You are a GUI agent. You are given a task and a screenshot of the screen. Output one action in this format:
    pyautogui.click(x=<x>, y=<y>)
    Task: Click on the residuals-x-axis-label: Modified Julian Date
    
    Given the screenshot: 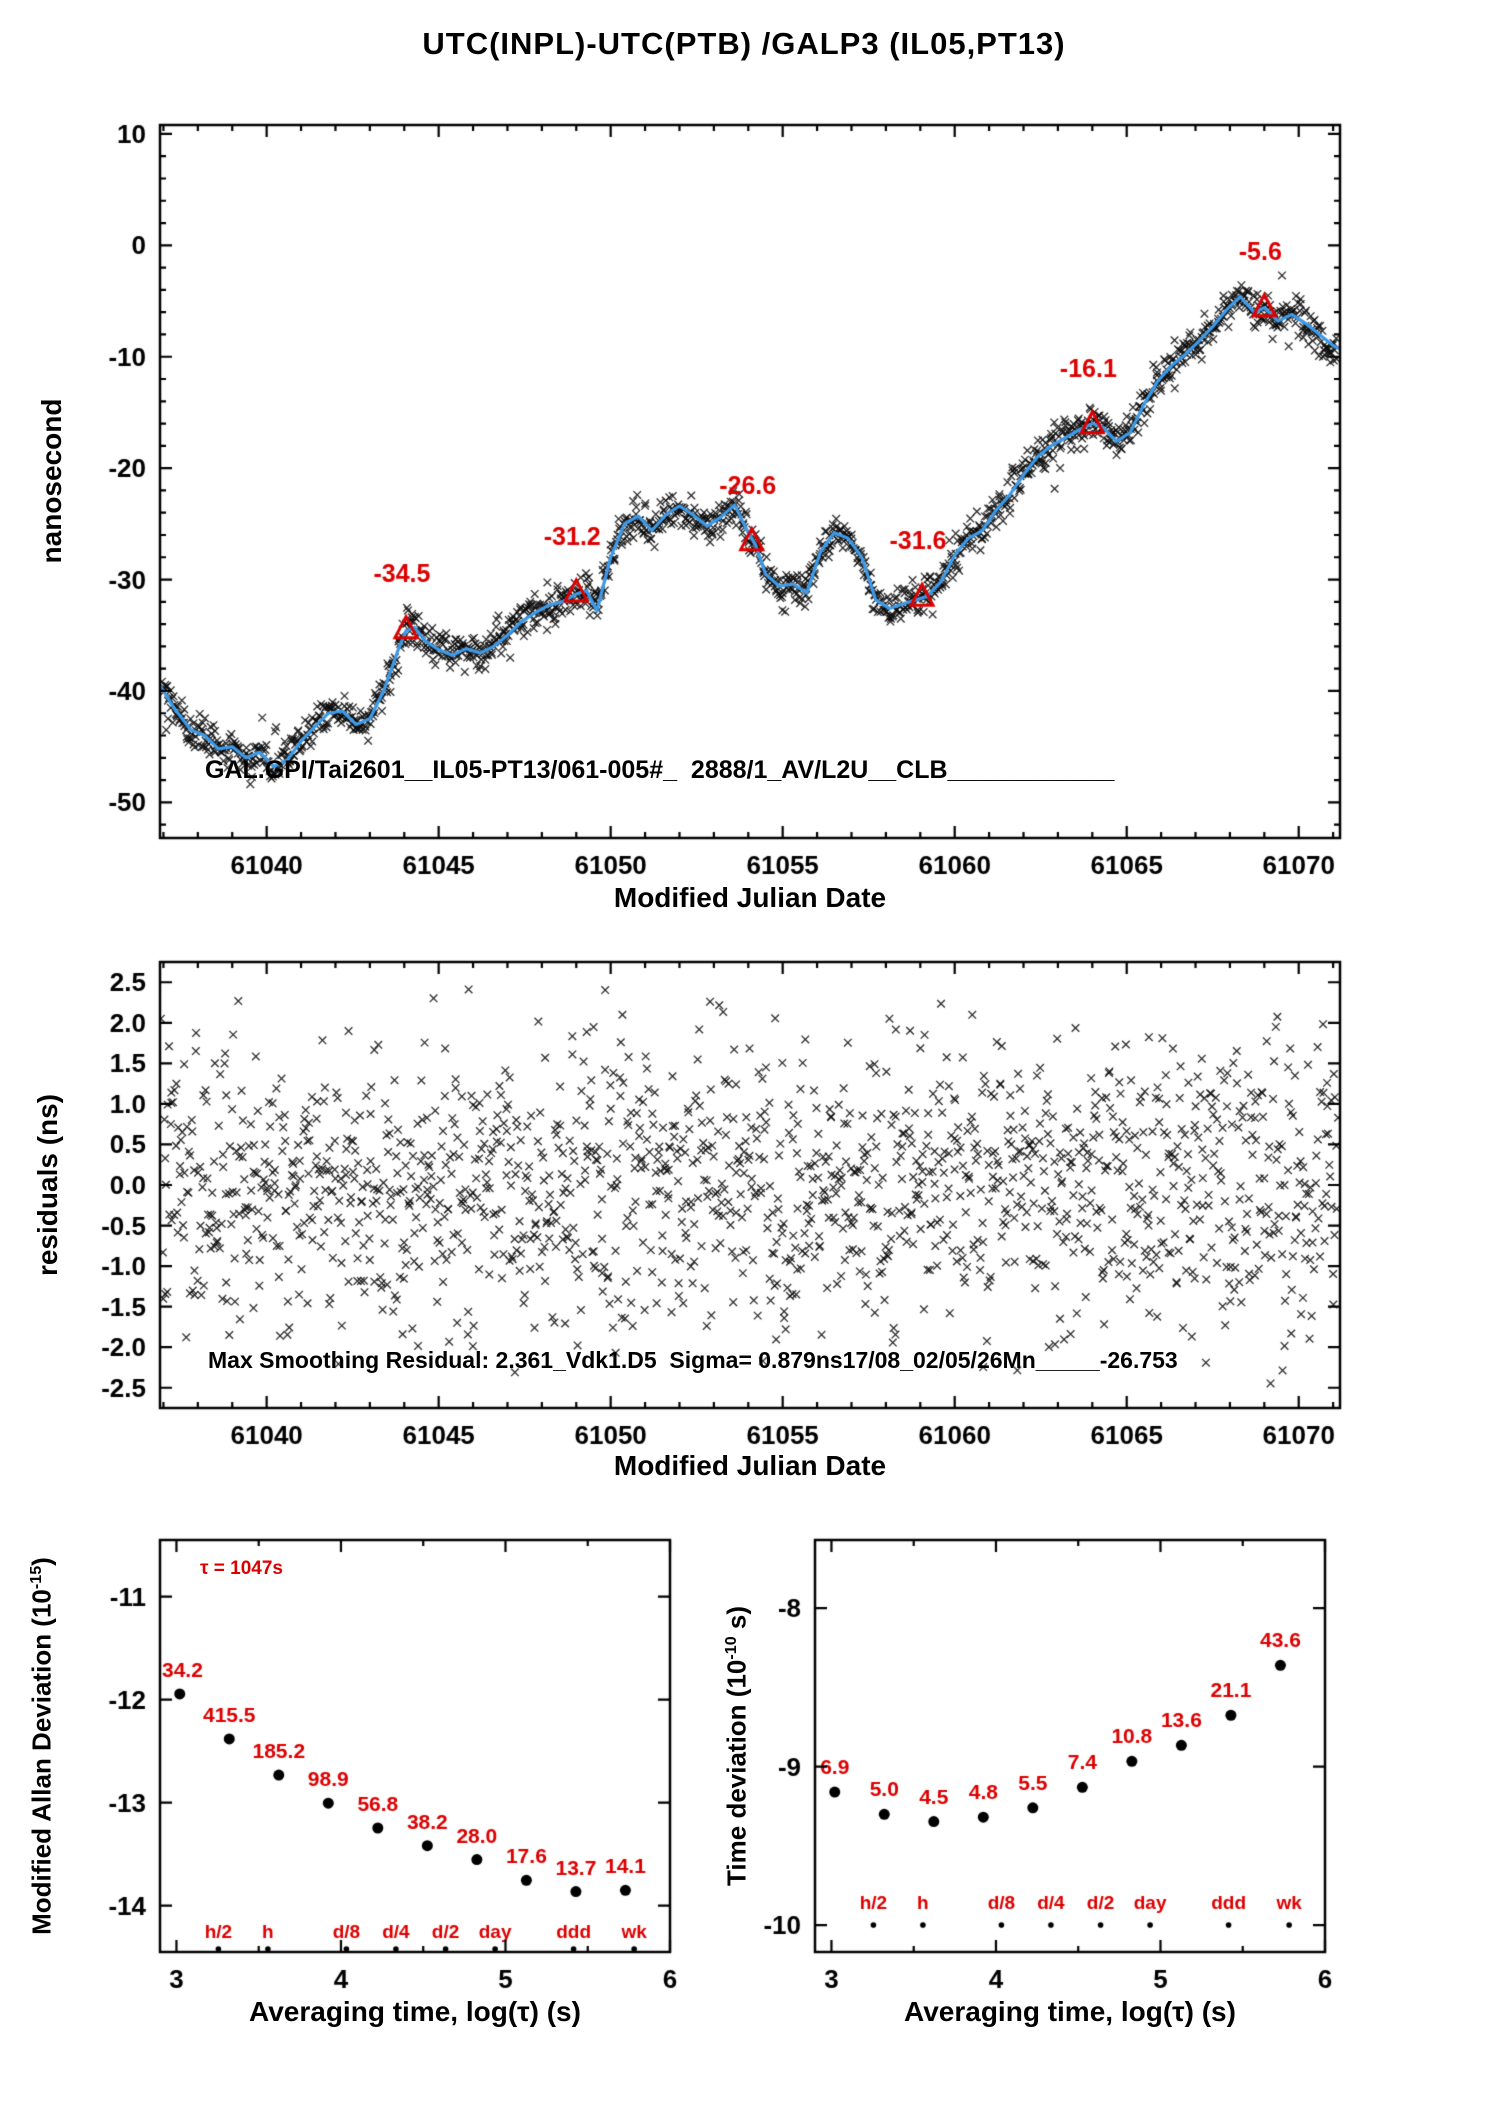 What is the action you would take?
    pyautogui.click(x=750, y=1465)
    